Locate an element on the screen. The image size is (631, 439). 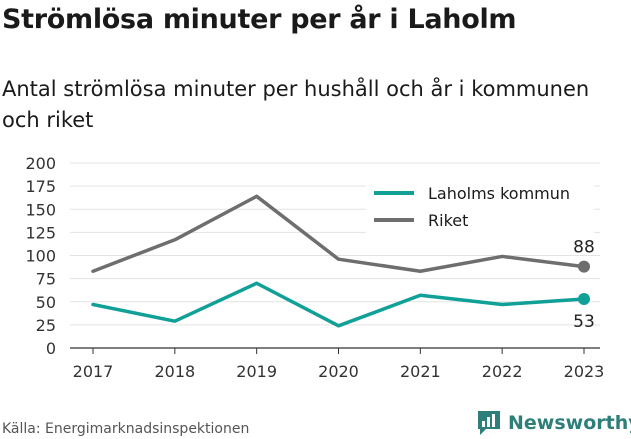
x-tick-label: 2021 is located at coordinates (420, 371).